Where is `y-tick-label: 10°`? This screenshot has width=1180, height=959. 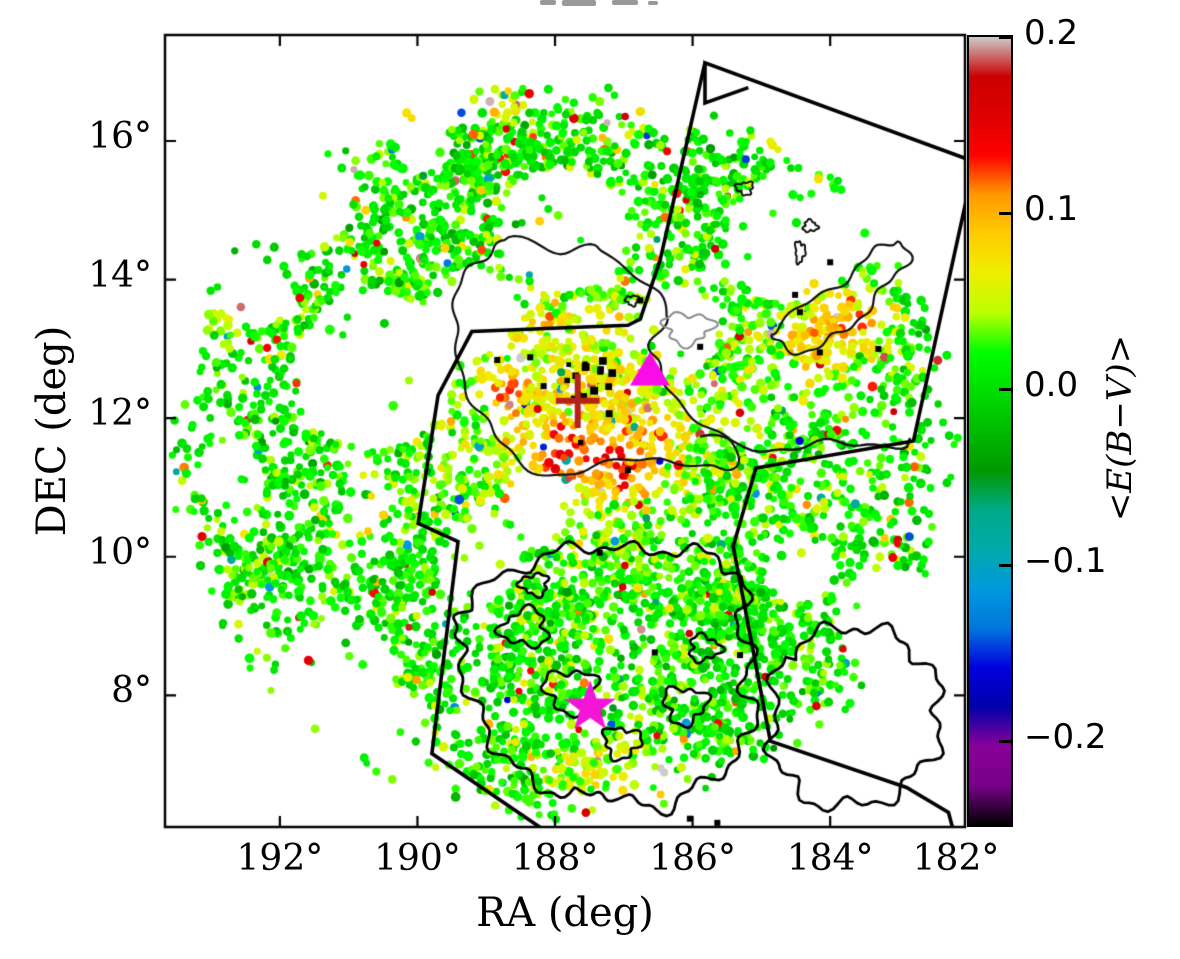
y-tick-label: 10° is located at coordinates (120, 552).